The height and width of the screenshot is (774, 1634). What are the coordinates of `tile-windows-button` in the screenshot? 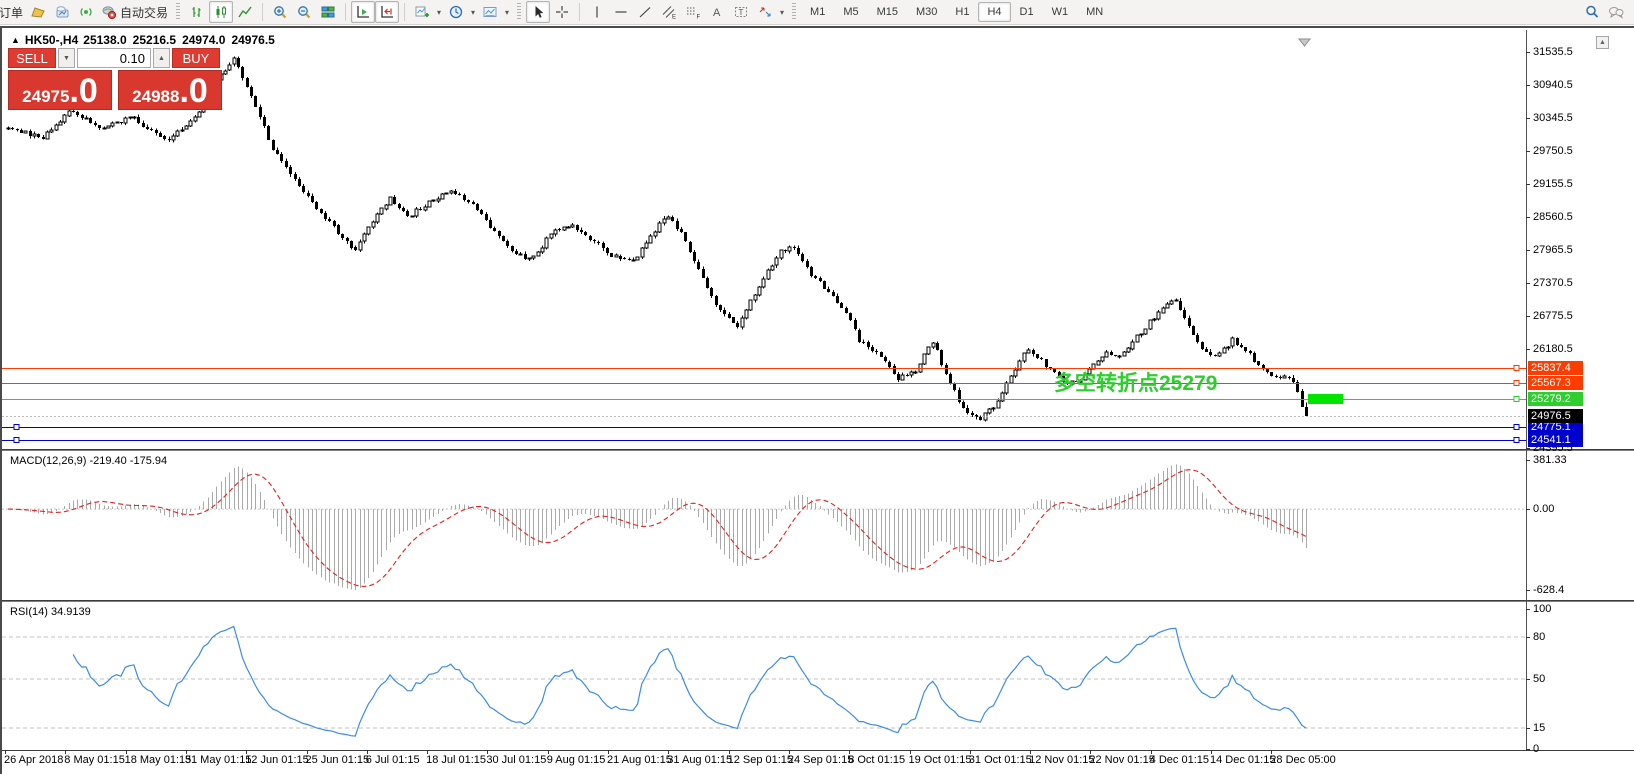 It's located at (328, 12).